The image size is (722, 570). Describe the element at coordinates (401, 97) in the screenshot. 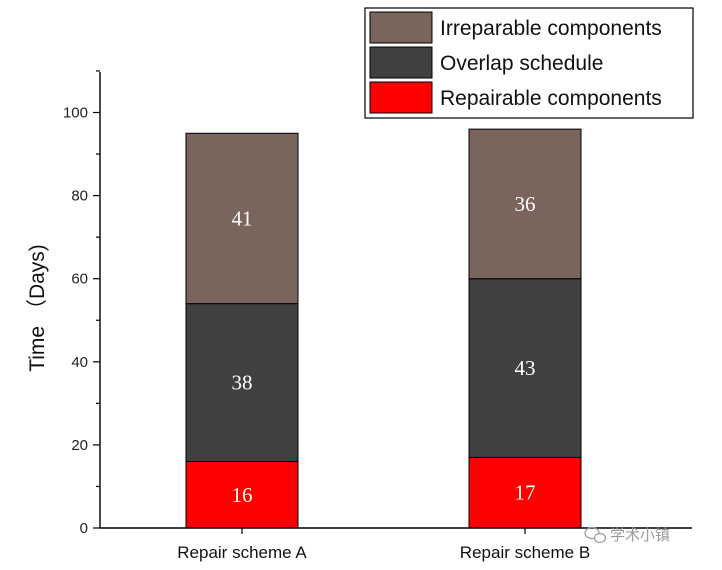

I see `legend-swatch-repairable-components` at that location.